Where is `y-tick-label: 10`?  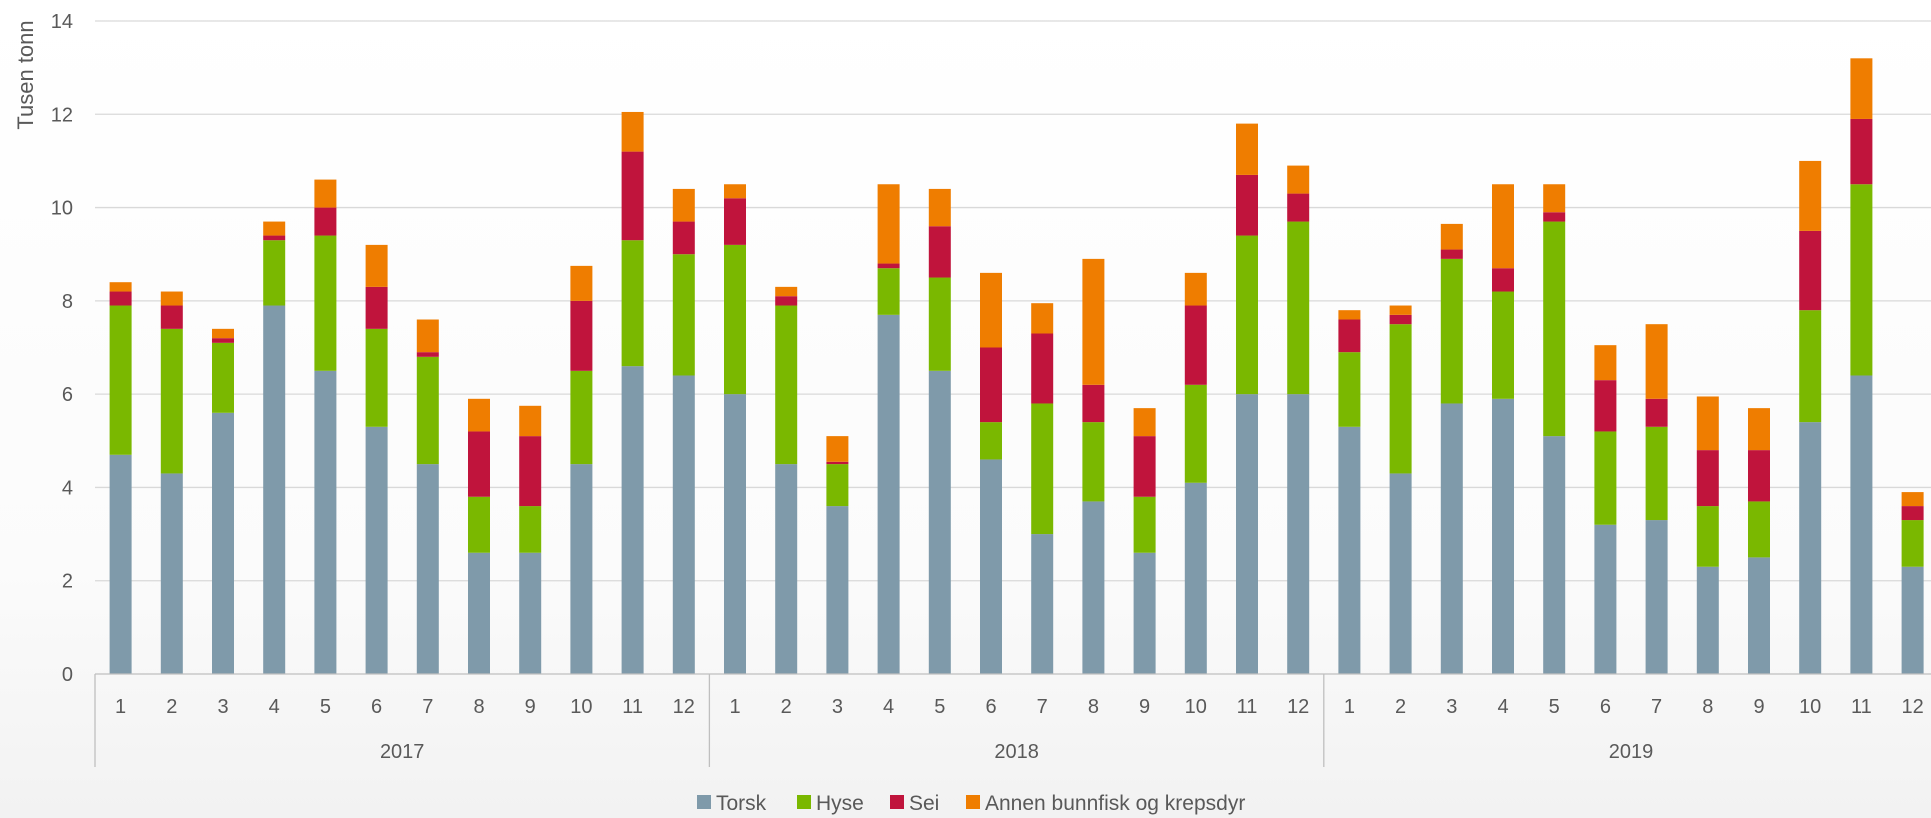 y-tick-label: 10 is located at coordinates (62, 209).